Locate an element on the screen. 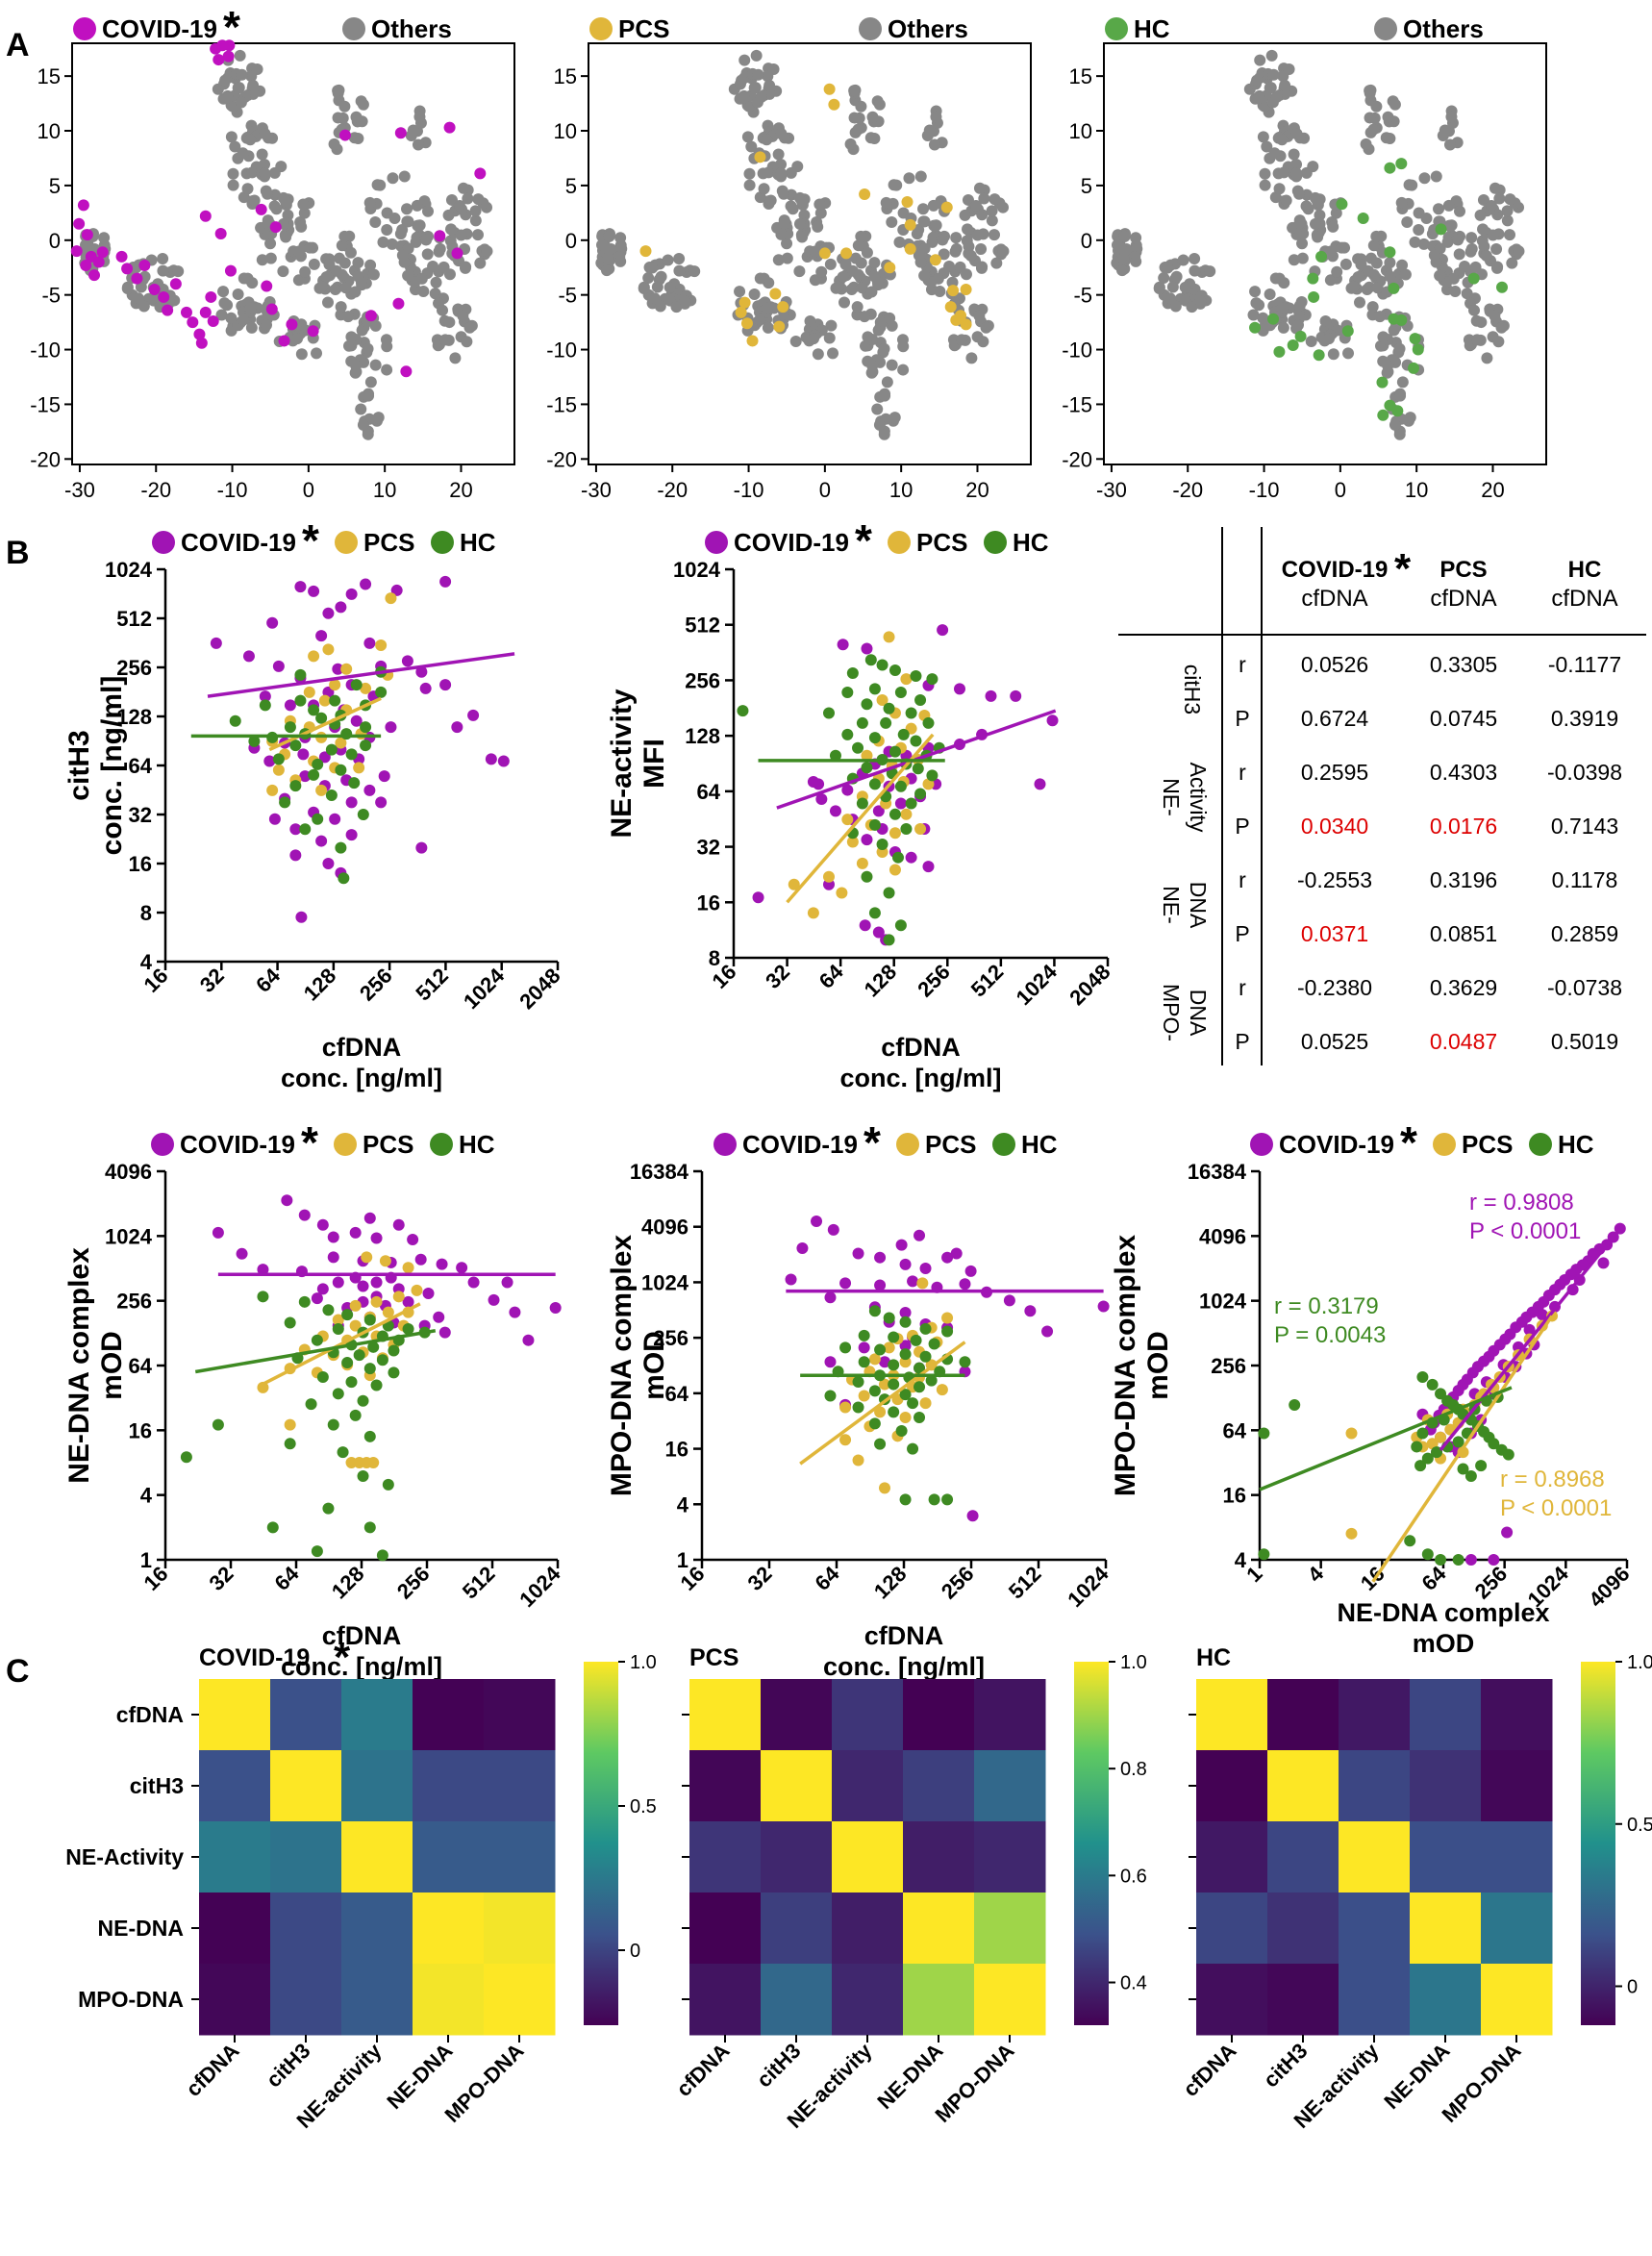 This screenshot has width=1652, height=2256. y-tick-label: 15 is located at coordinates (565, 76).